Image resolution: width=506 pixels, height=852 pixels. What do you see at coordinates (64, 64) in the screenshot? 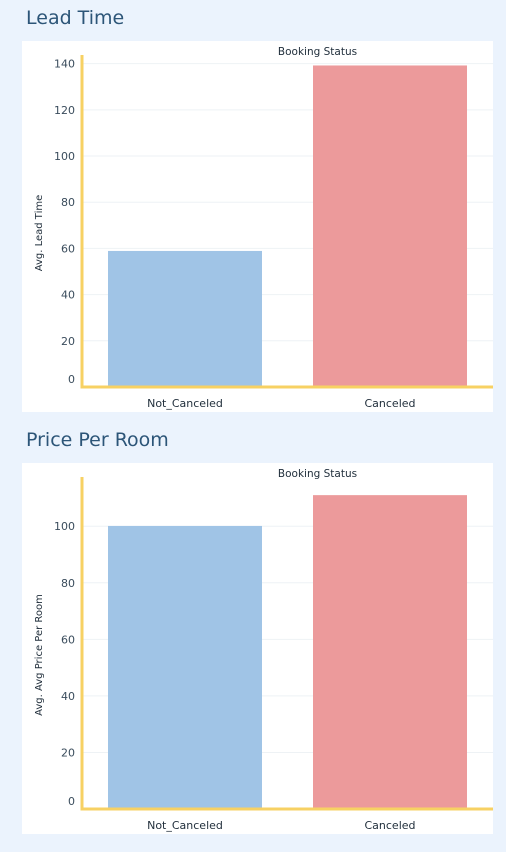
I see `y-tick-label: 140` at bounding box center [64, 64].